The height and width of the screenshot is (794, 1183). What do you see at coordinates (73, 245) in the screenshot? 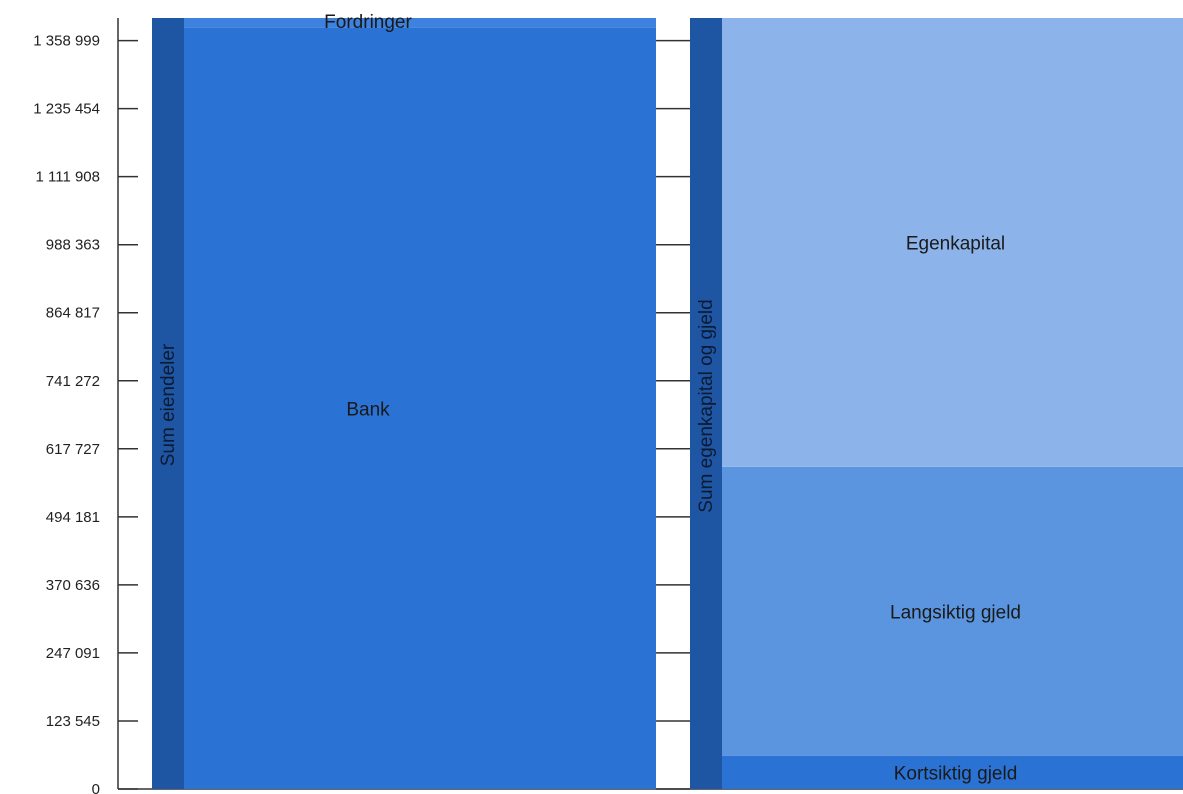
I see `y-tick-label: 988 363` at bounding box center [73, 245].